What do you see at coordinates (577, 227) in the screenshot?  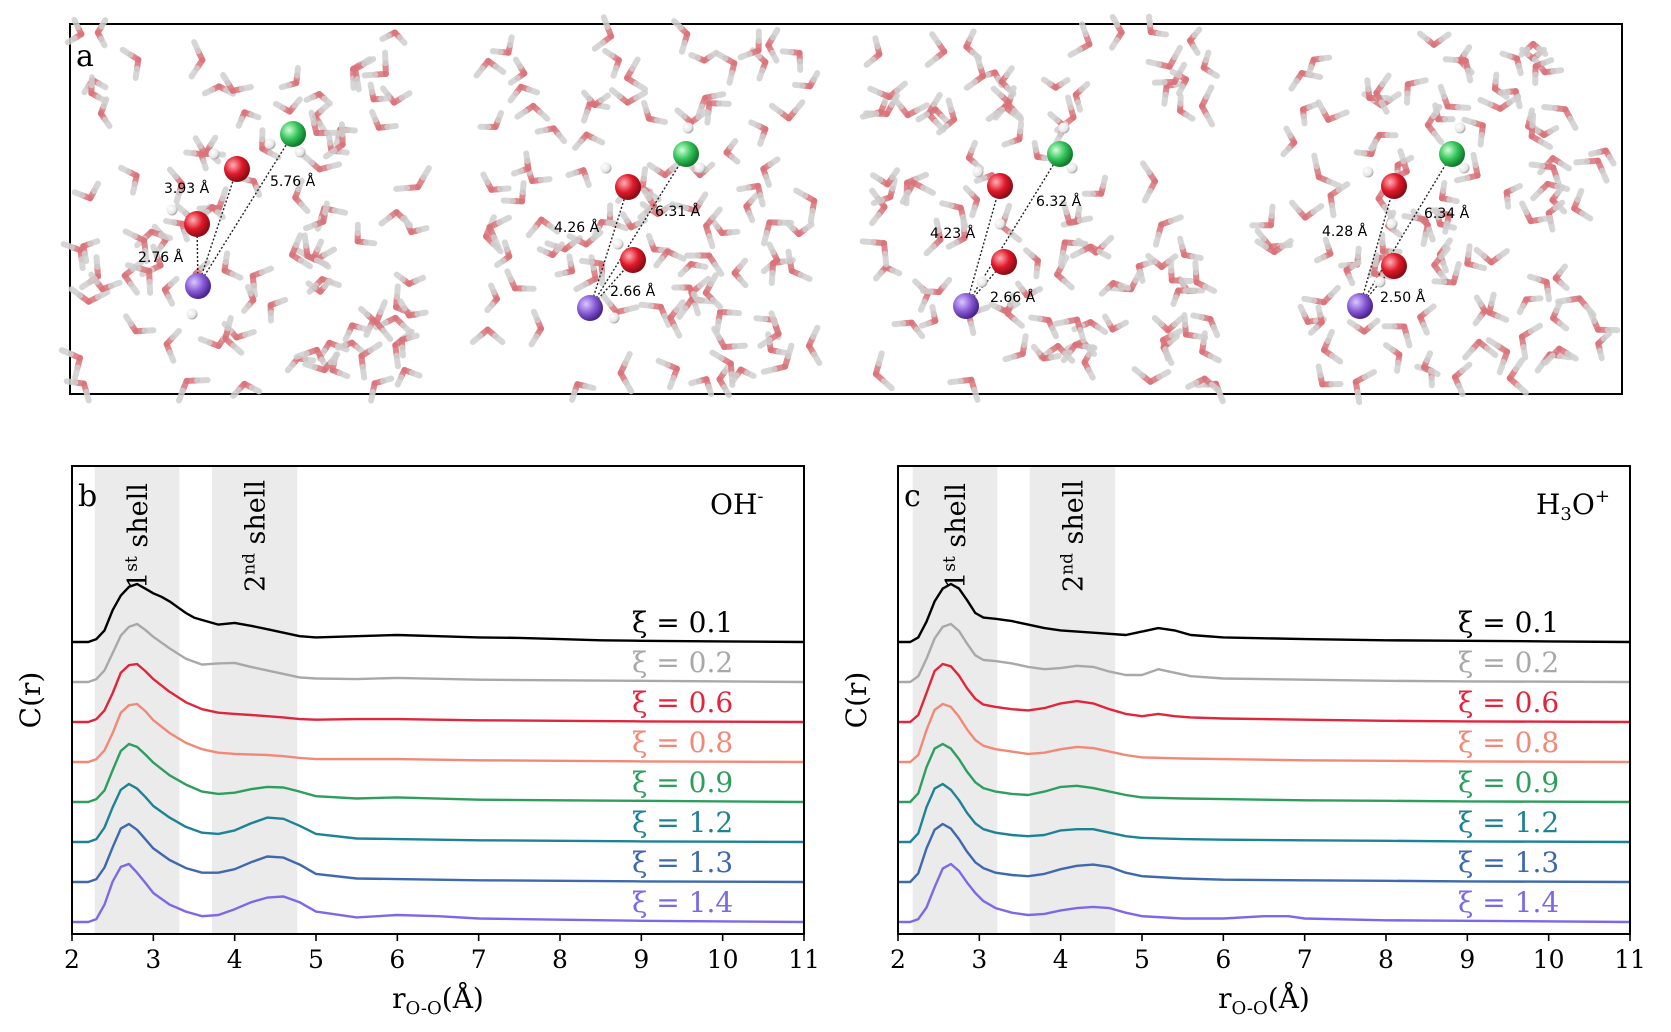 I see `distance-label-d_purple_red_far: 4.26 Å` at bounding box center [577, 227].